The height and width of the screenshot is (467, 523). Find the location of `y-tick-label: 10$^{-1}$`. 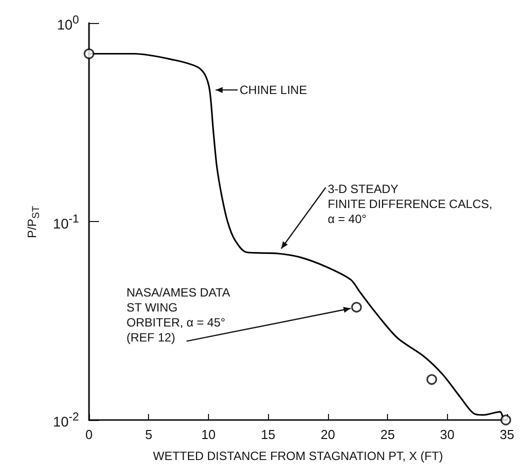

y-tick-label: 10$^{-1}$ is located at coordinates (66, 221).